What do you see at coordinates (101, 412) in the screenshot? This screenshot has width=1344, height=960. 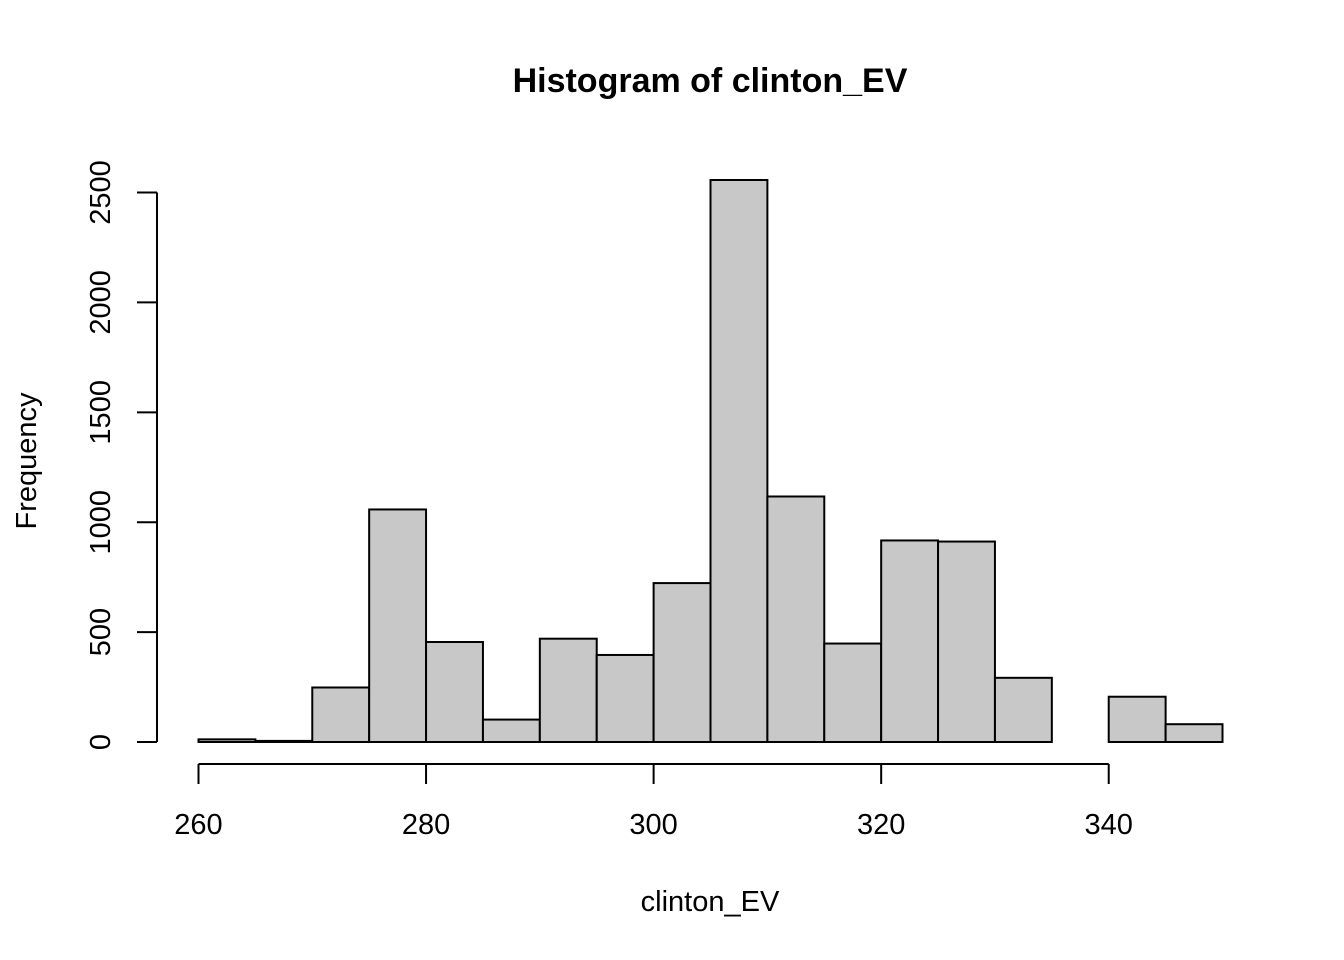 I see `y-tick-label: 1500` at bounding box center [101, 412].